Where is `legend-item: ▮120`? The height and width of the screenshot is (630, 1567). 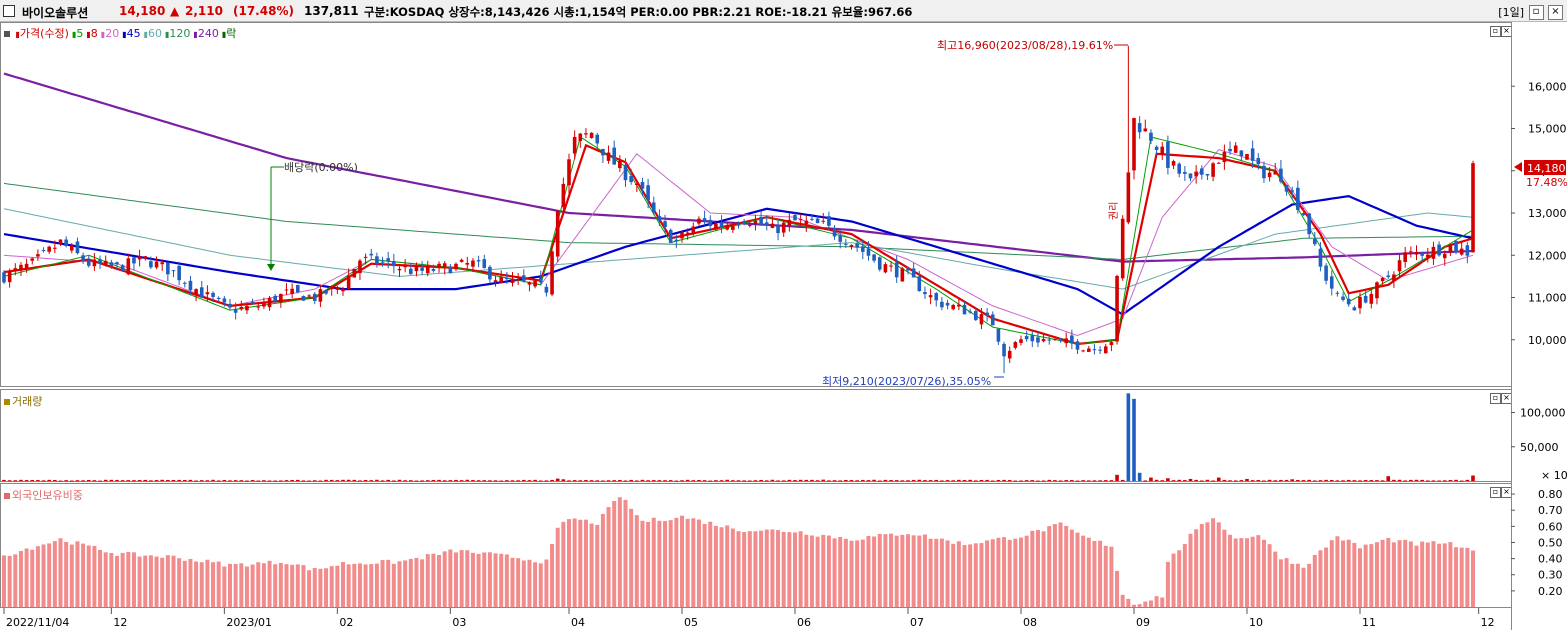 legend-item: ▮120 is located at coordinates (177, 33).